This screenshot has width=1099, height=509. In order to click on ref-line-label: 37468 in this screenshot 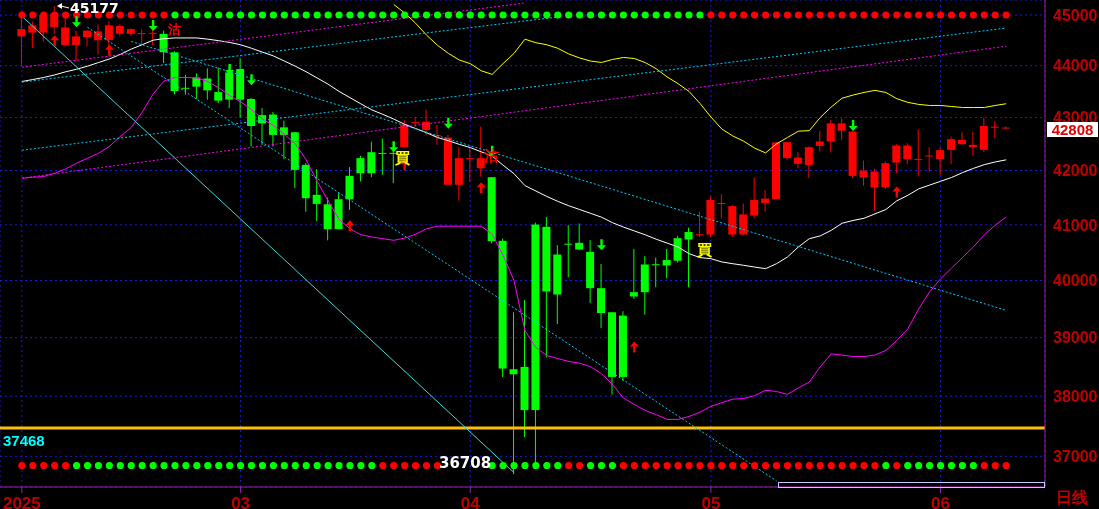, I will do `click(24, 440)`.